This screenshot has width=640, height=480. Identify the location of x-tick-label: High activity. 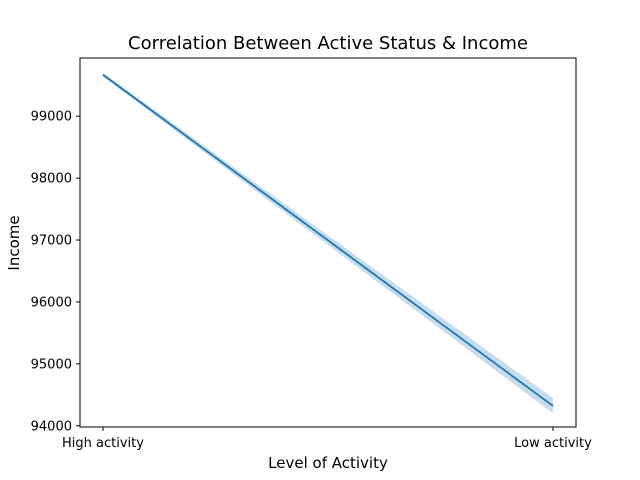
(103, 443).